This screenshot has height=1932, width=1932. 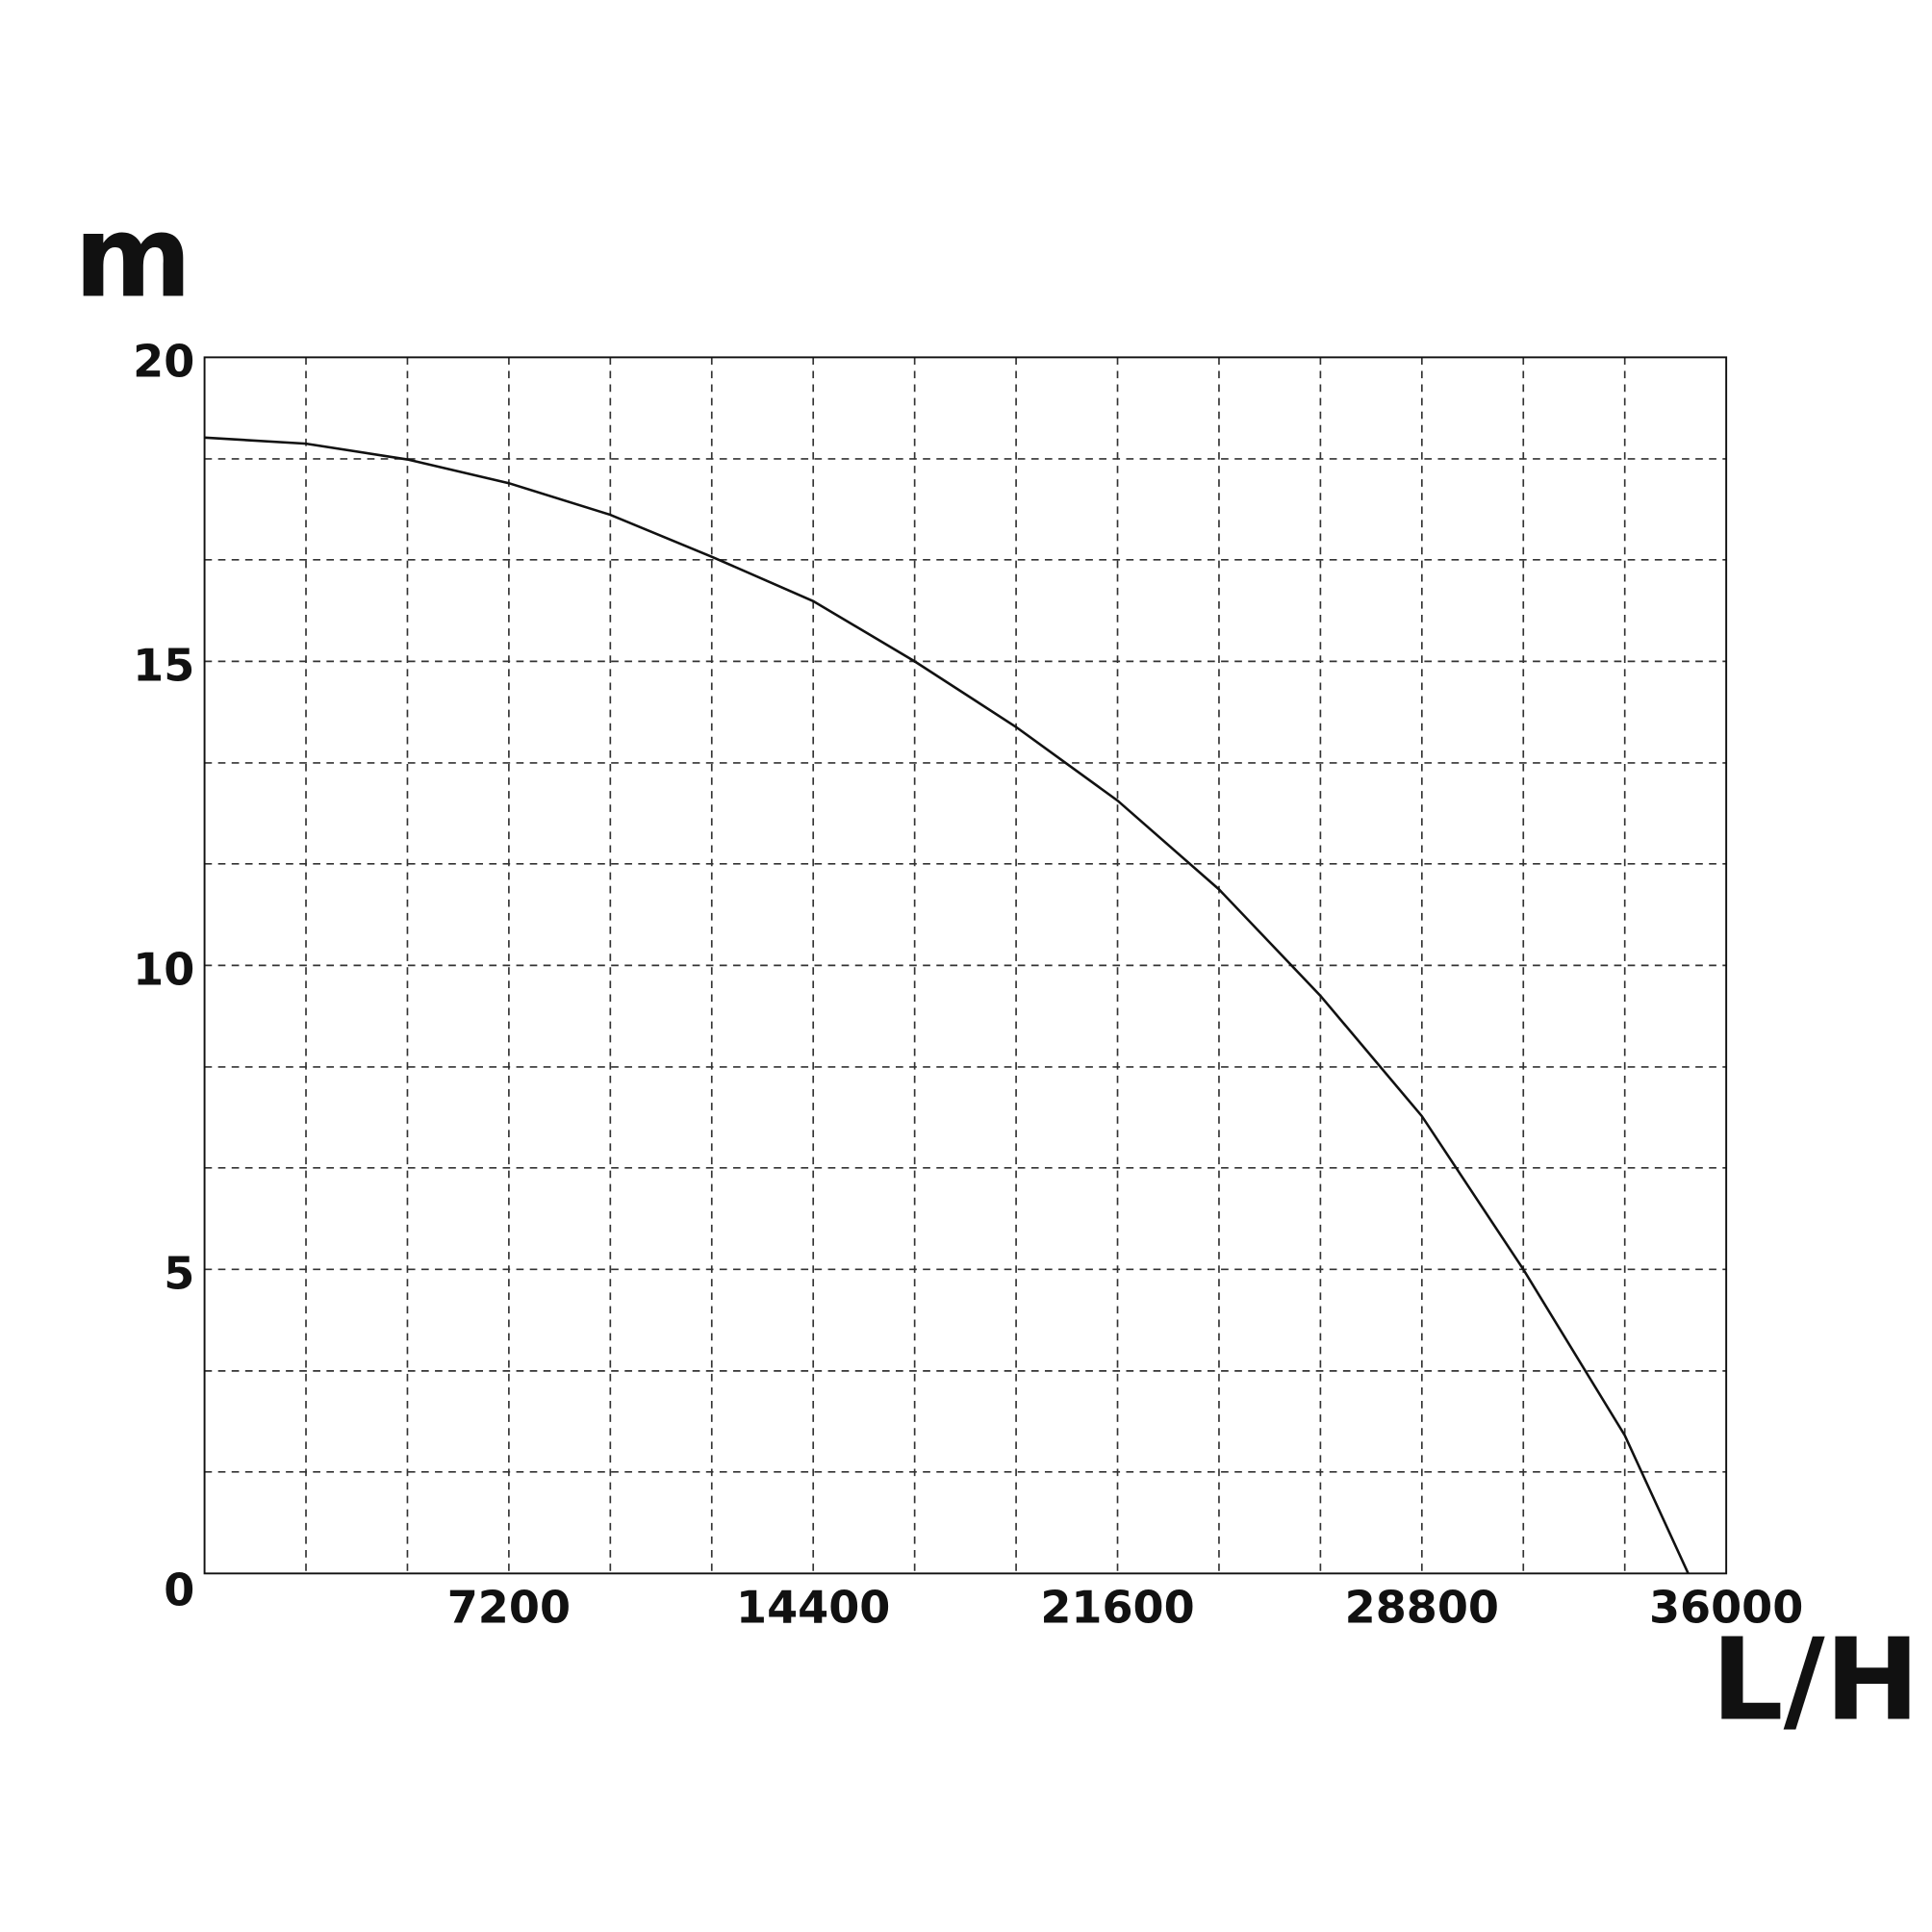 I want to click on y-tick-label: 15, so click(x=163, y=666).